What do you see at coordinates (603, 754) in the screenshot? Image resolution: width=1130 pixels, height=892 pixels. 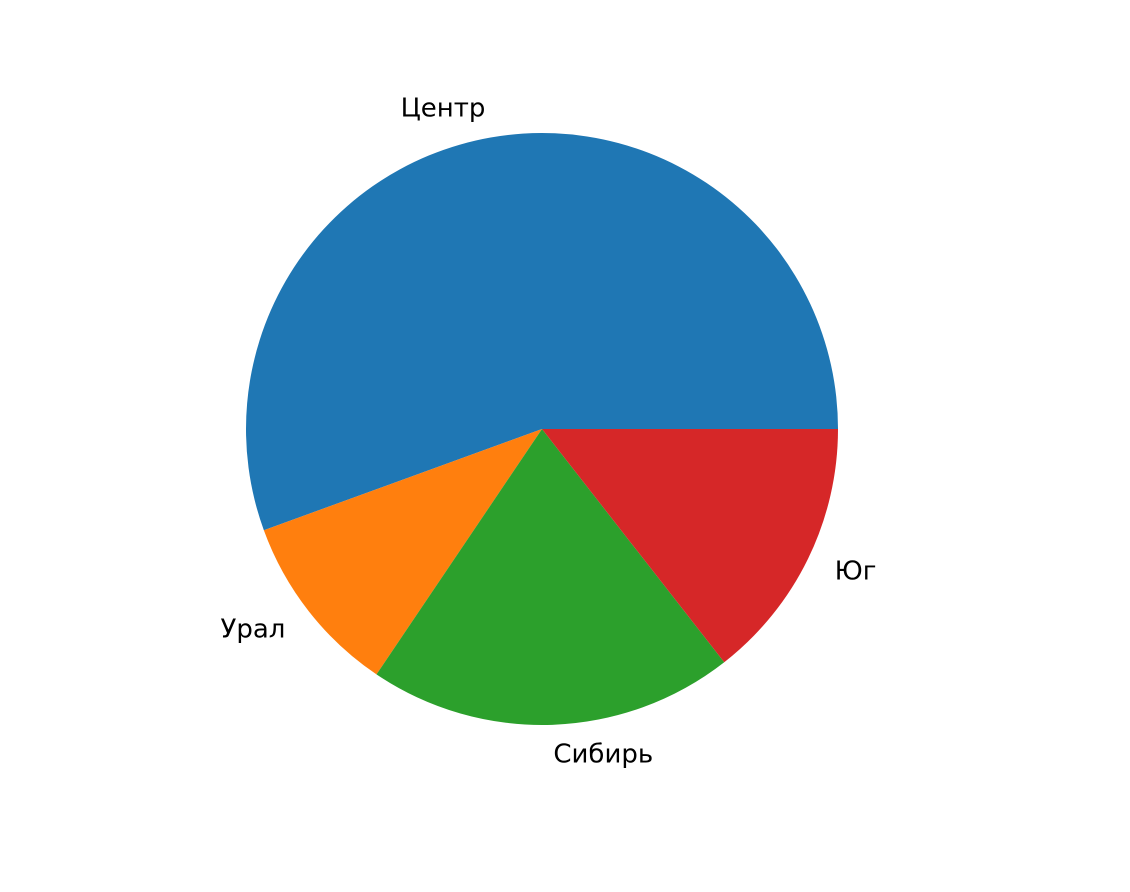 I see `slice-label: Сибирь` at bounding box center [603, 754].